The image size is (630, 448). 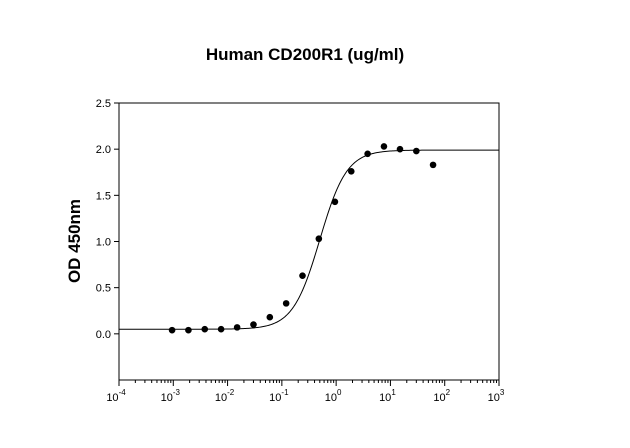 I want to click on y-tick-label: 1.5, so click(x=103, y=196).